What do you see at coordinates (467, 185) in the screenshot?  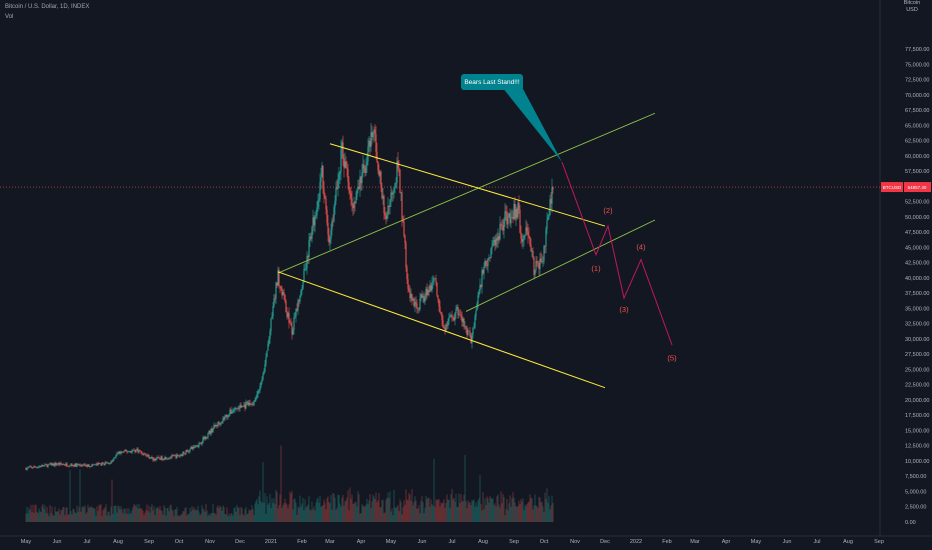 I see `yellow-channel-top` at bounding box center [467, 185].